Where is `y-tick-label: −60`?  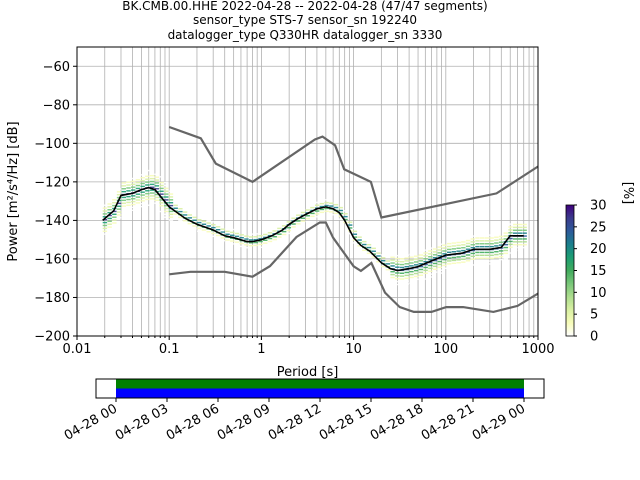
y-tick-label: −60 is located at coordinates (56, 67).